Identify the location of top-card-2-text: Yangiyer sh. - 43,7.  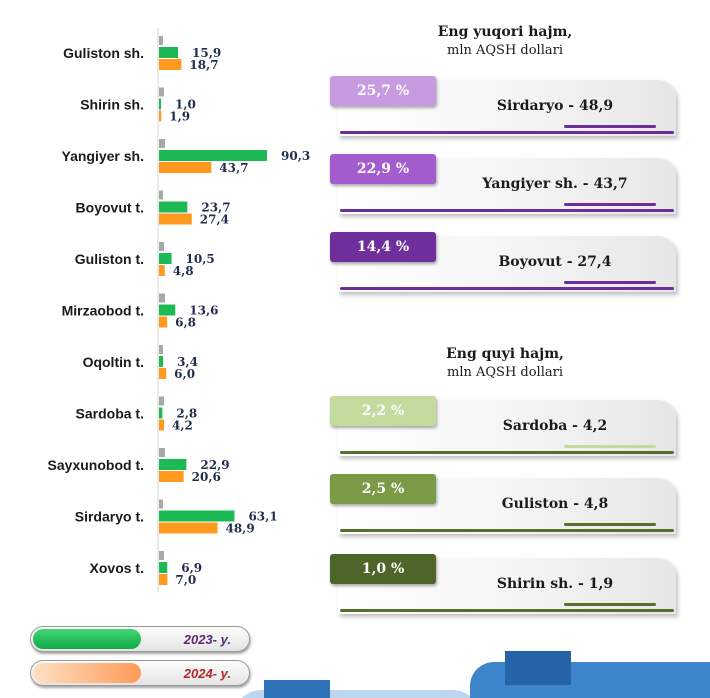
(555, 184).